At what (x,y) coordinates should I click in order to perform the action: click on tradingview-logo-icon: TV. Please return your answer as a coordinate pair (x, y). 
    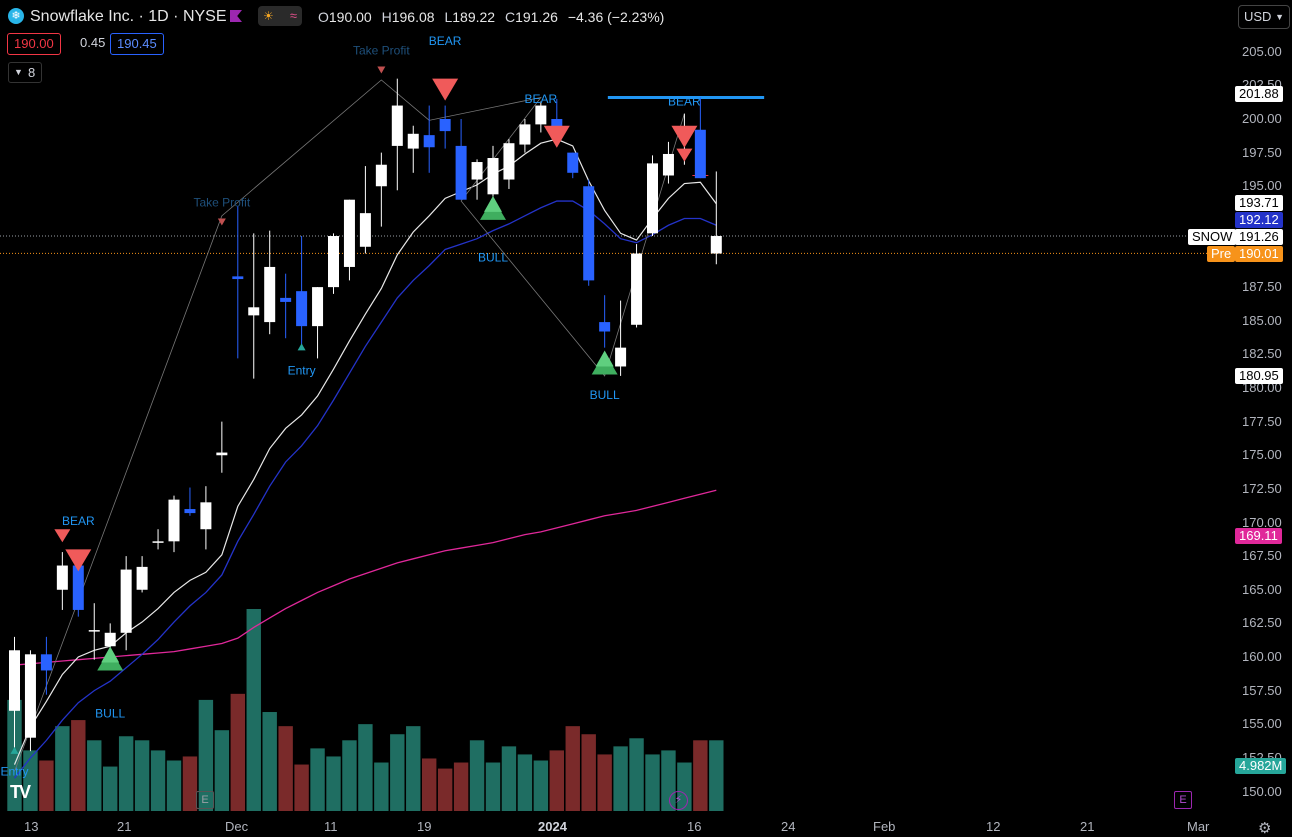
    Looking at the image, I should click on (20, 792).